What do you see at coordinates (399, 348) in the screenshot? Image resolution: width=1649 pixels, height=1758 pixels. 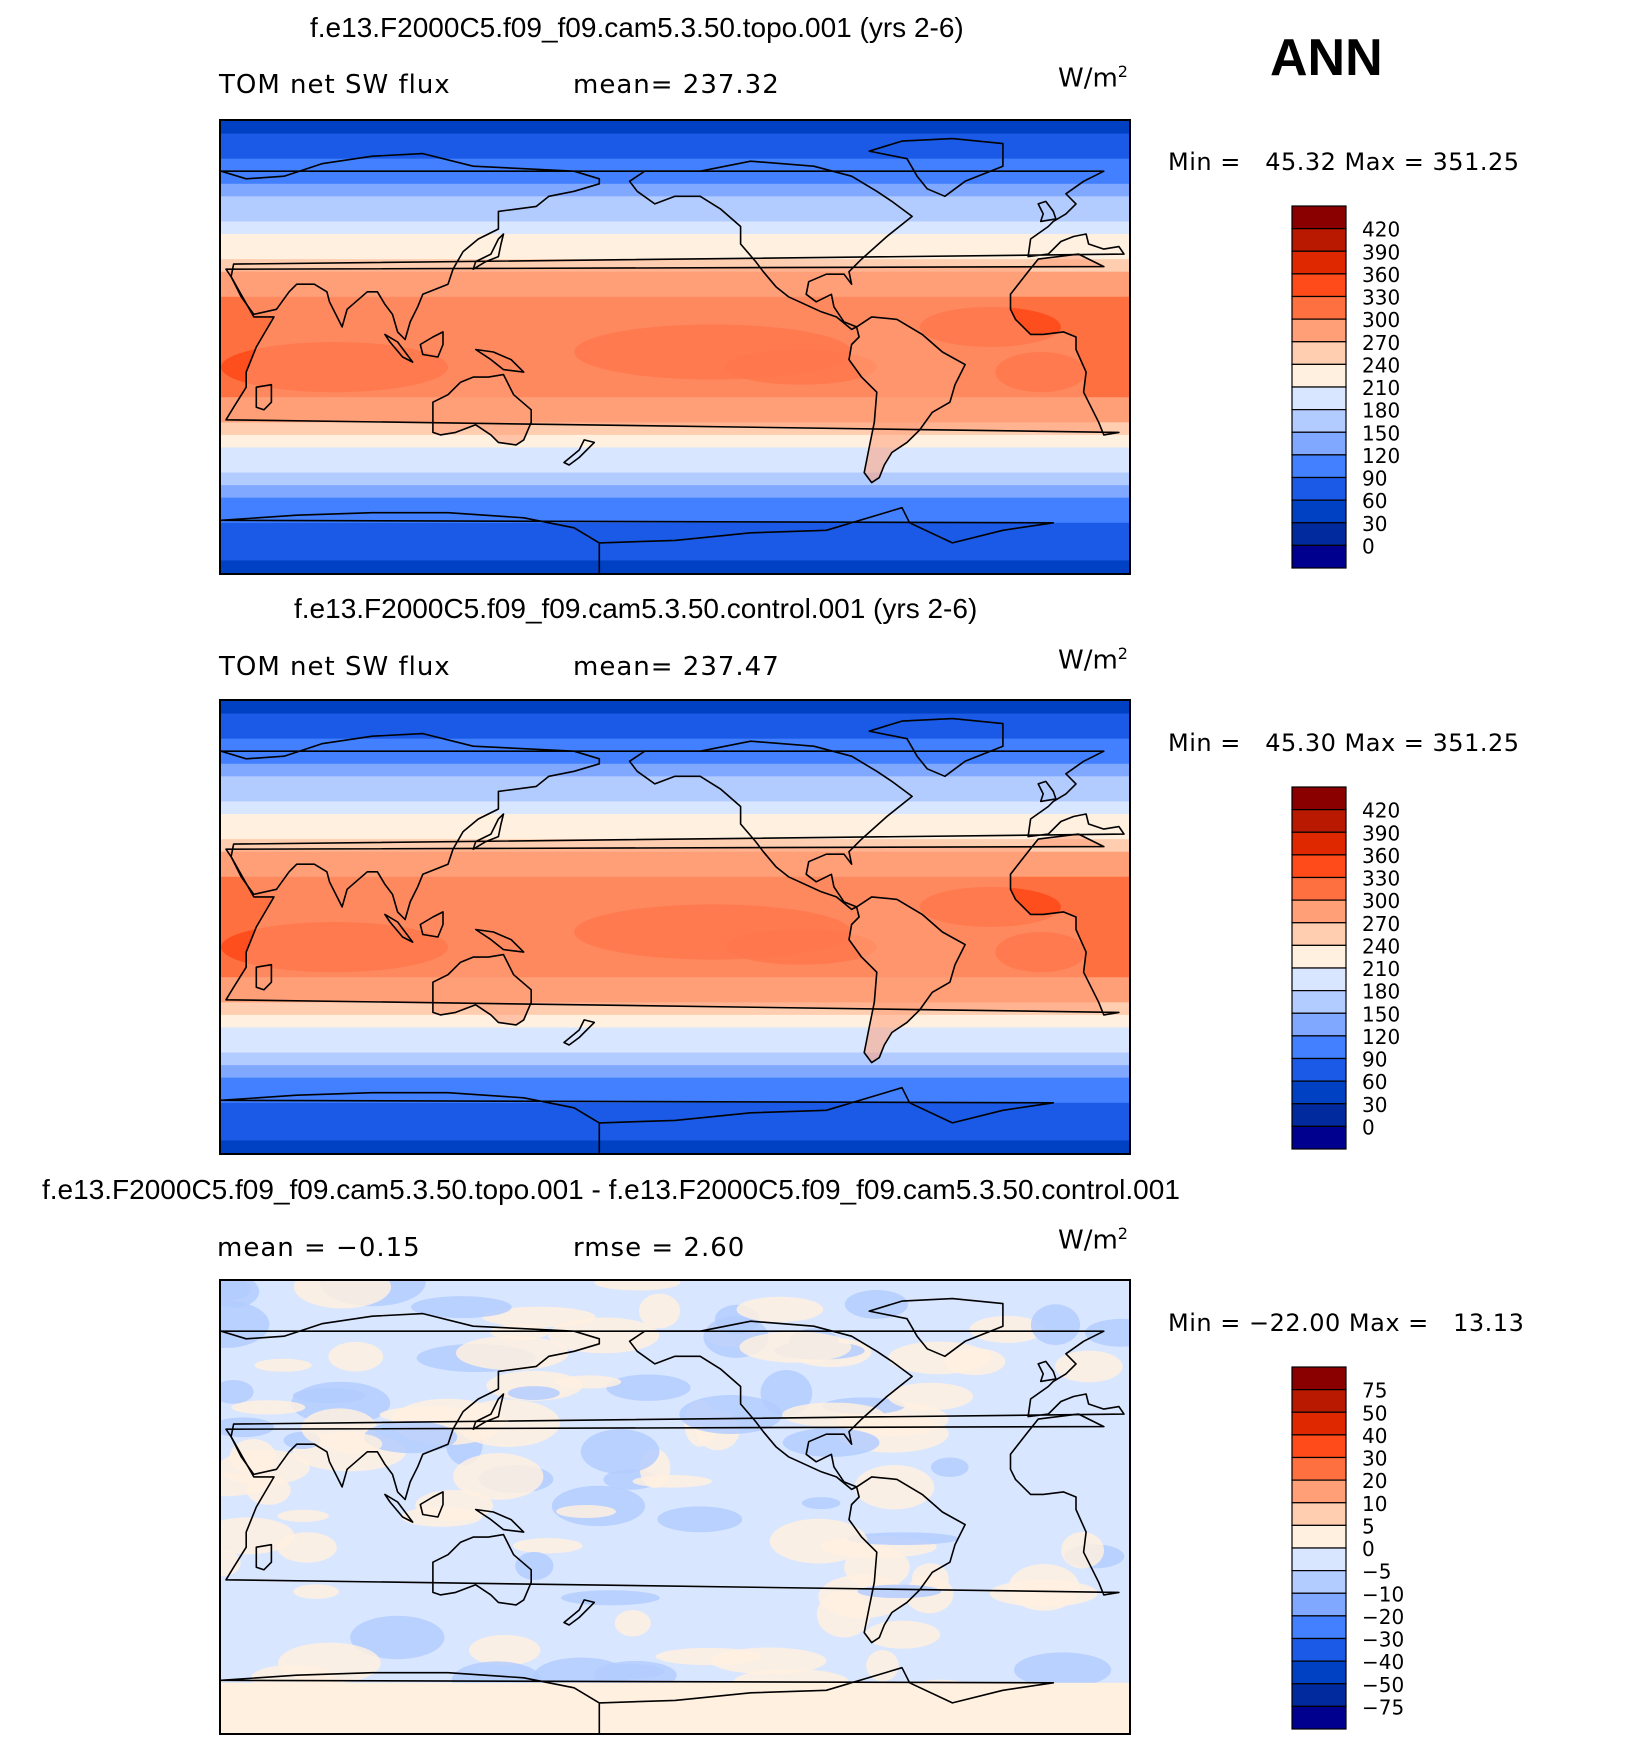 I see `coastline-sumatra` at bounding box center [399, 348].